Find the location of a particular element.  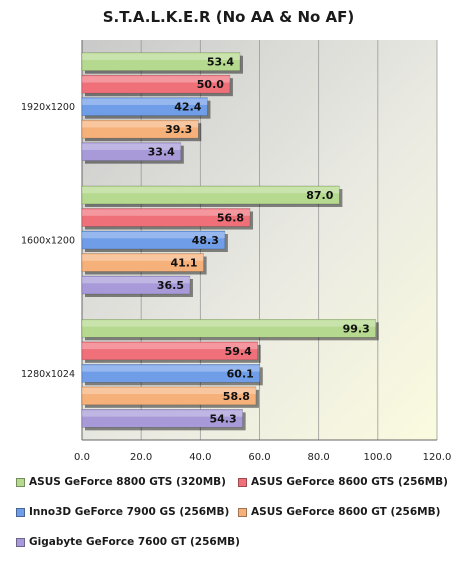

legend-swatch-asus-8800-gts is located at coordinates (20, 482).